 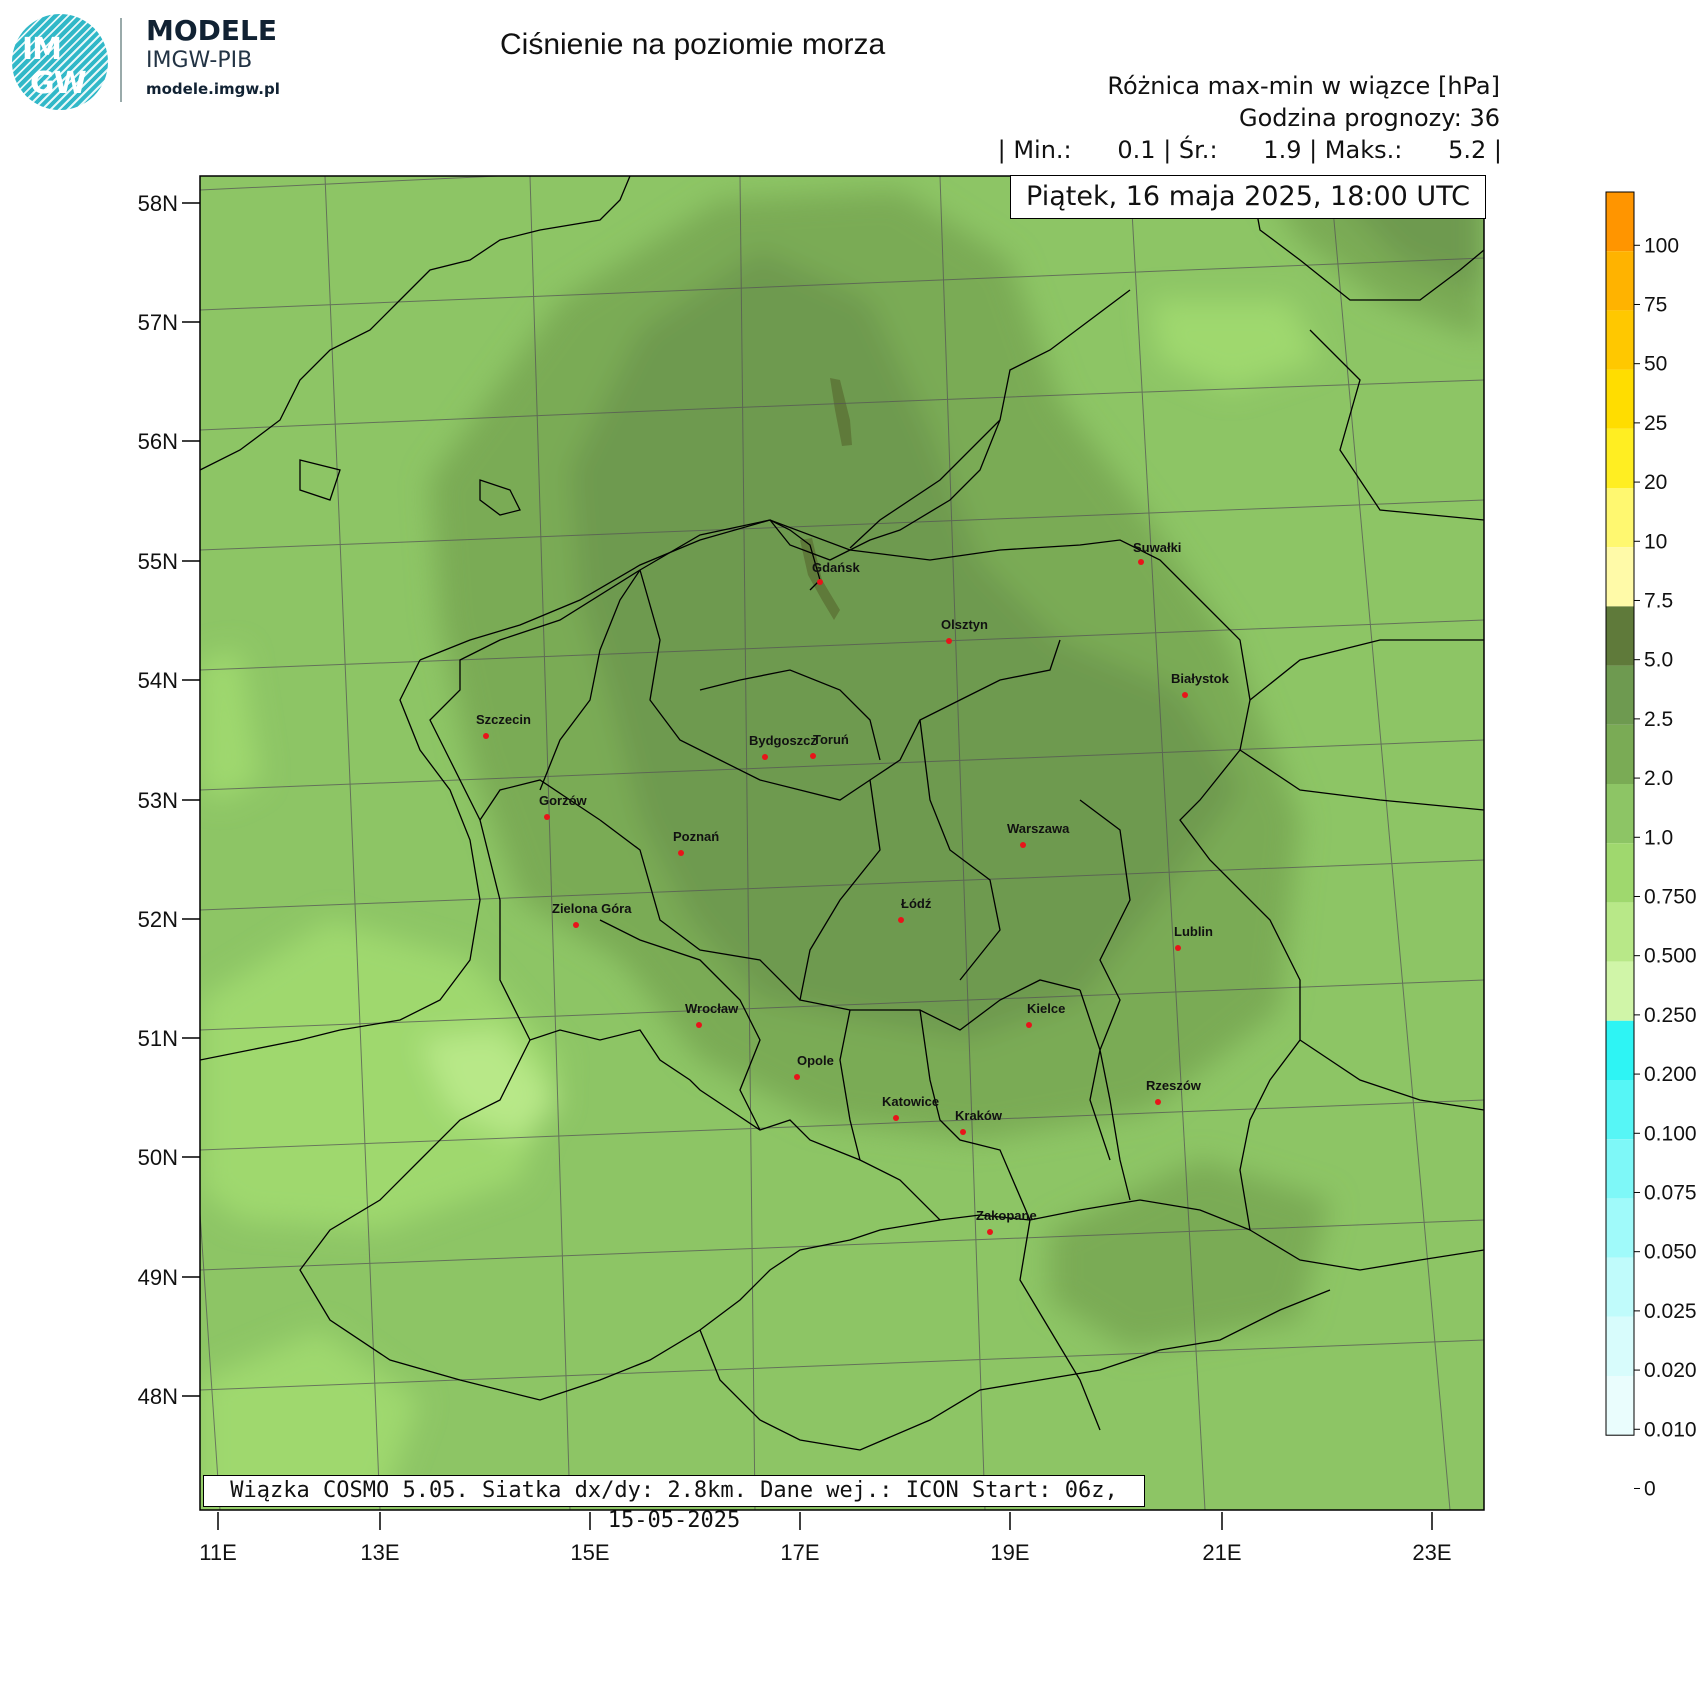 What do you see at coordinates (158, 800) in the screenshot?
I see `lat-label: 53N` at bounding box center [158, 800].